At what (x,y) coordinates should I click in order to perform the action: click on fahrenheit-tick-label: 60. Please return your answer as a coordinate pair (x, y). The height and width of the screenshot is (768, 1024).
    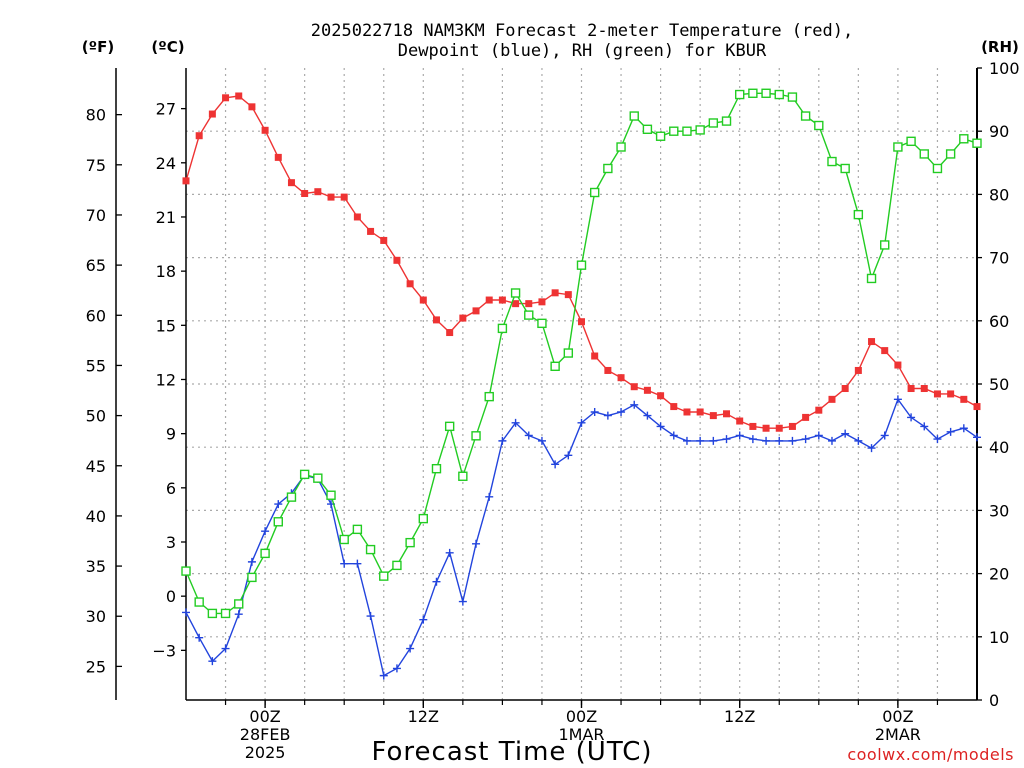
    Looking at the image, I should click on (96, 315).